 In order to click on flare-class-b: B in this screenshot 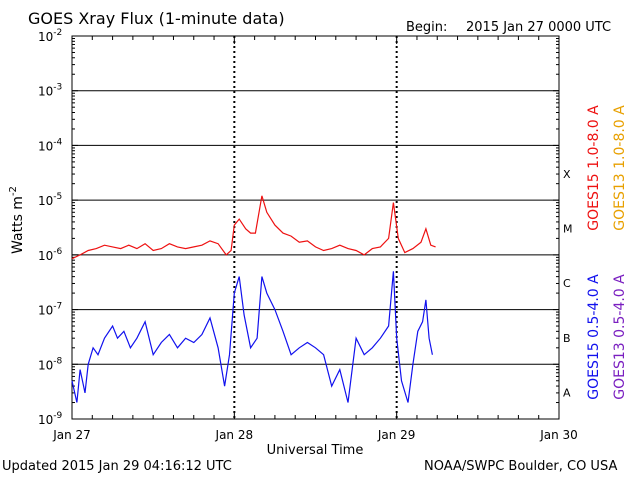, I will do `click(567, 338)`.